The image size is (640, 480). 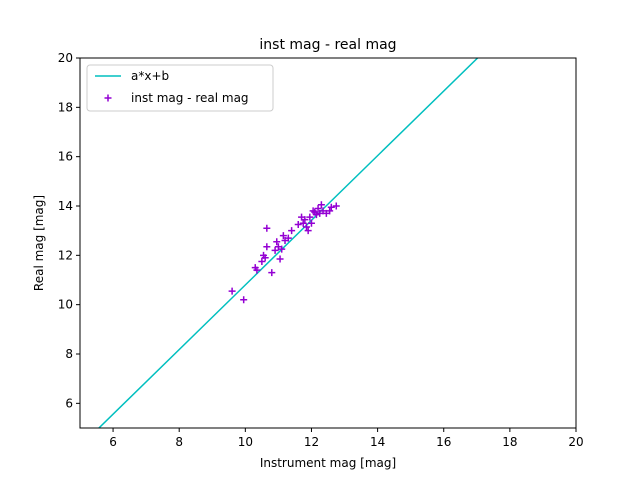 I want to click on legend-plus-marker, so click(x=108, y=98).